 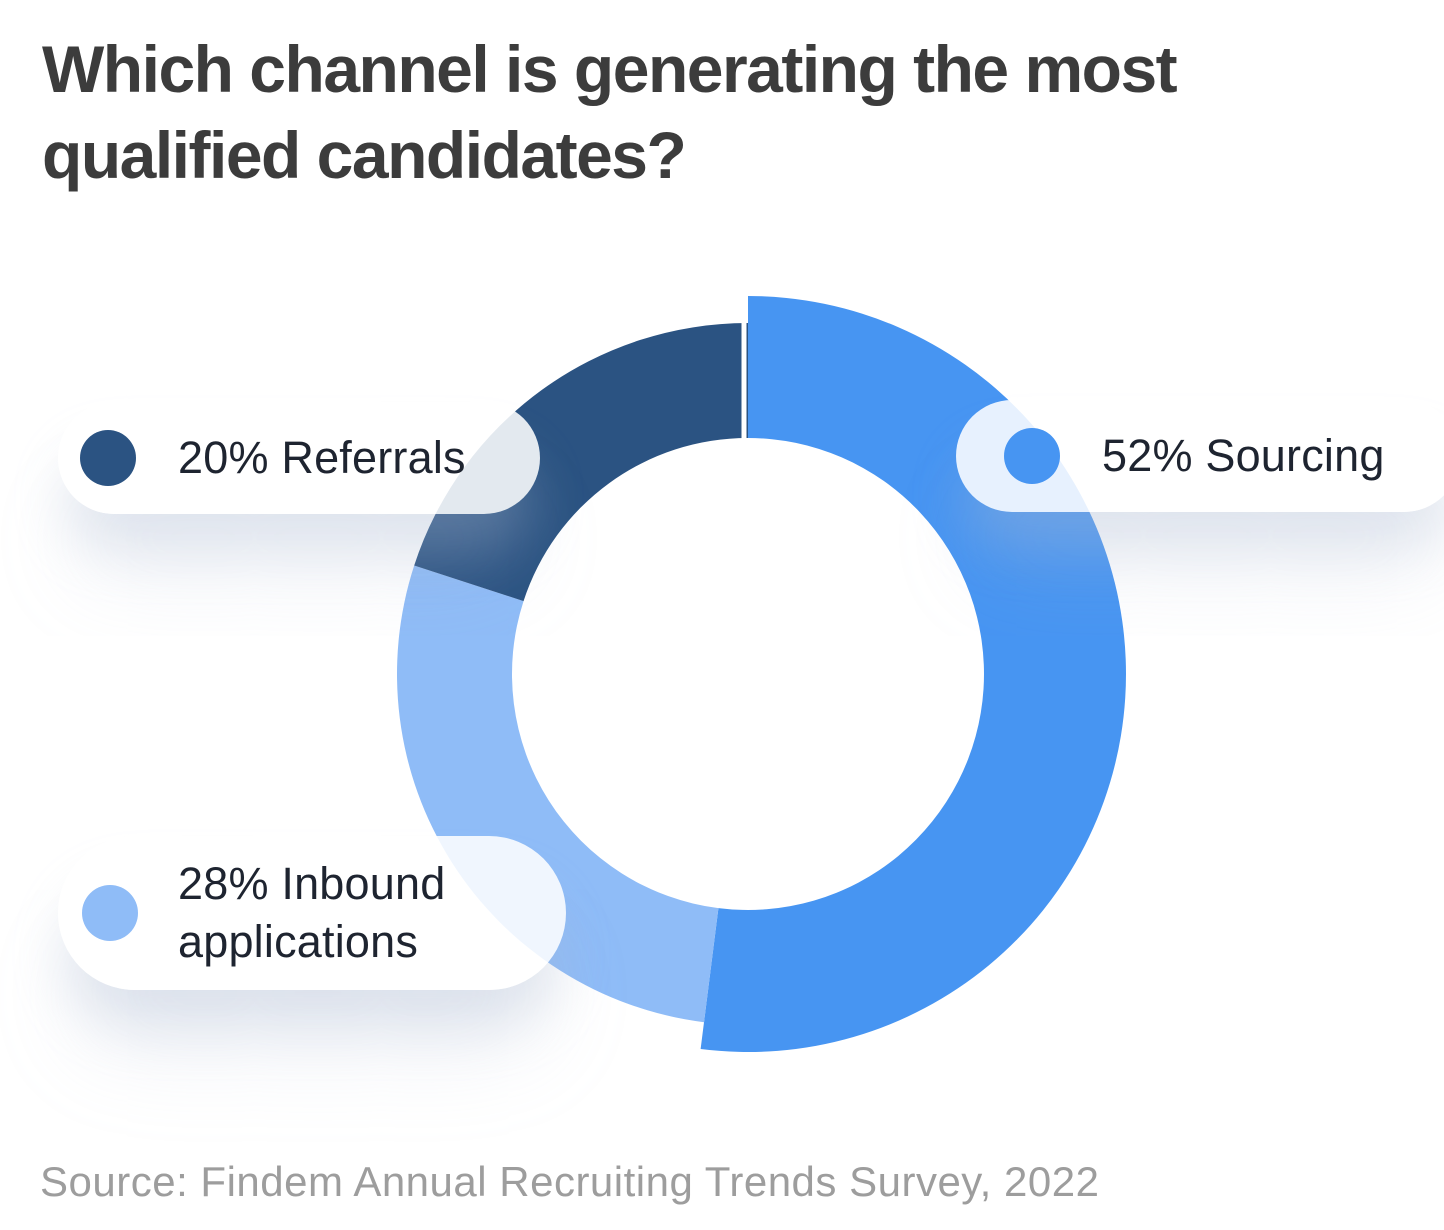 I want to click on sourcing-dot-icon, so click(x=1032, y=456).